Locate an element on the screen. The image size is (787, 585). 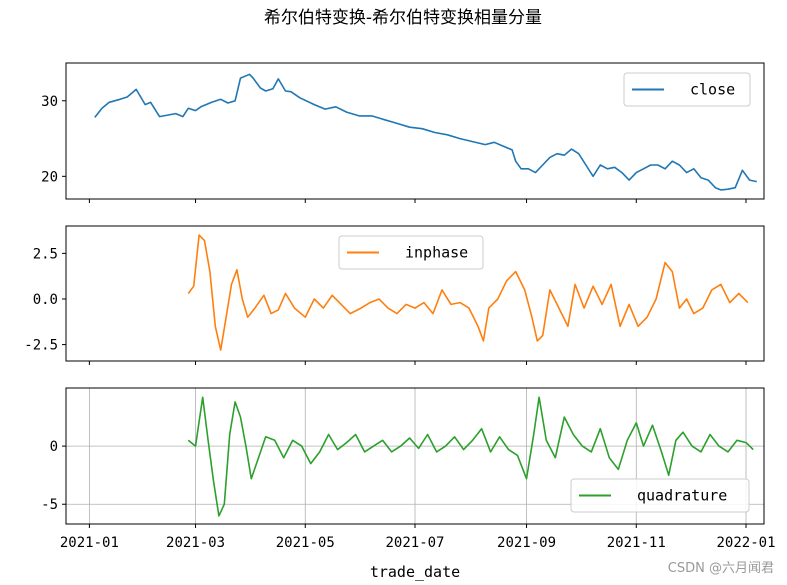
legend-quadrature: quadrature is located at coordinates (660, 495).